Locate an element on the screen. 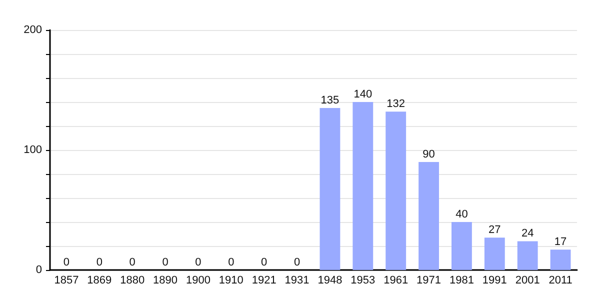 This screenshot has width=605, height=300. data-label: 132 is located at coordinates (396, 104).